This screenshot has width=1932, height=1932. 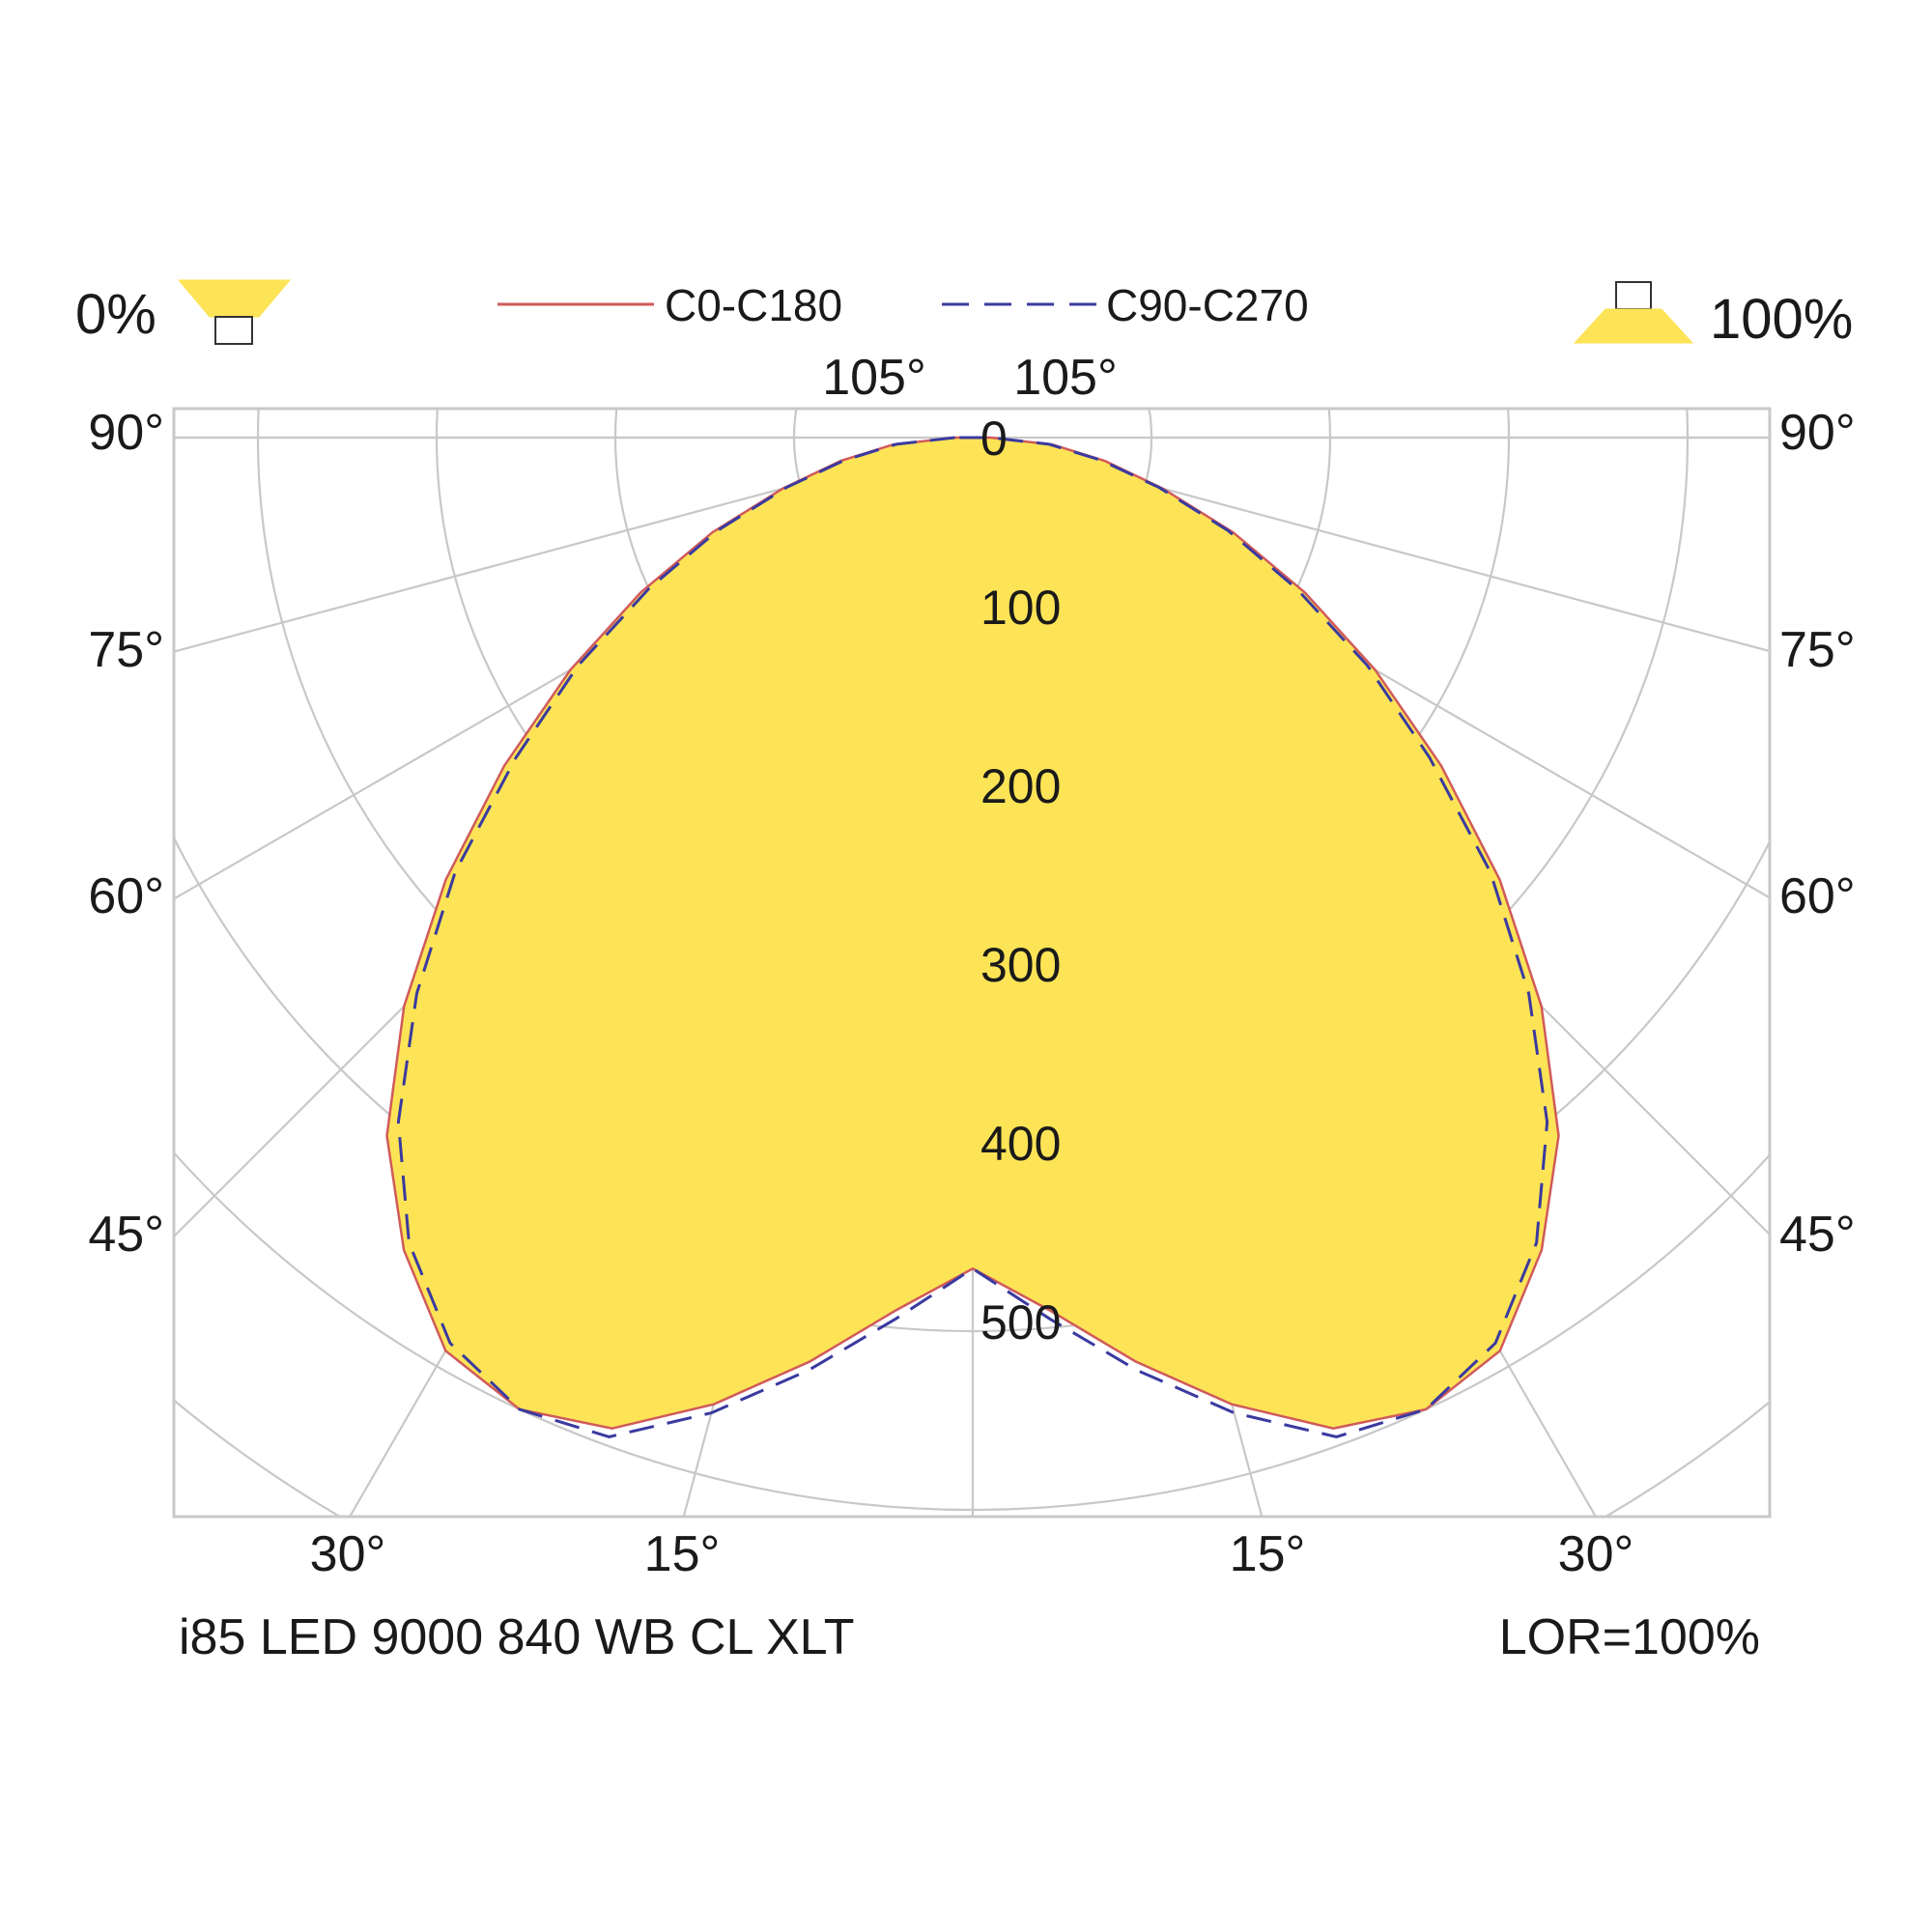 What do you see at coordinates (1065, 378) in the screenshot?
I see `angle-label-105-right: 105°` at bounding box center [1065, 378].